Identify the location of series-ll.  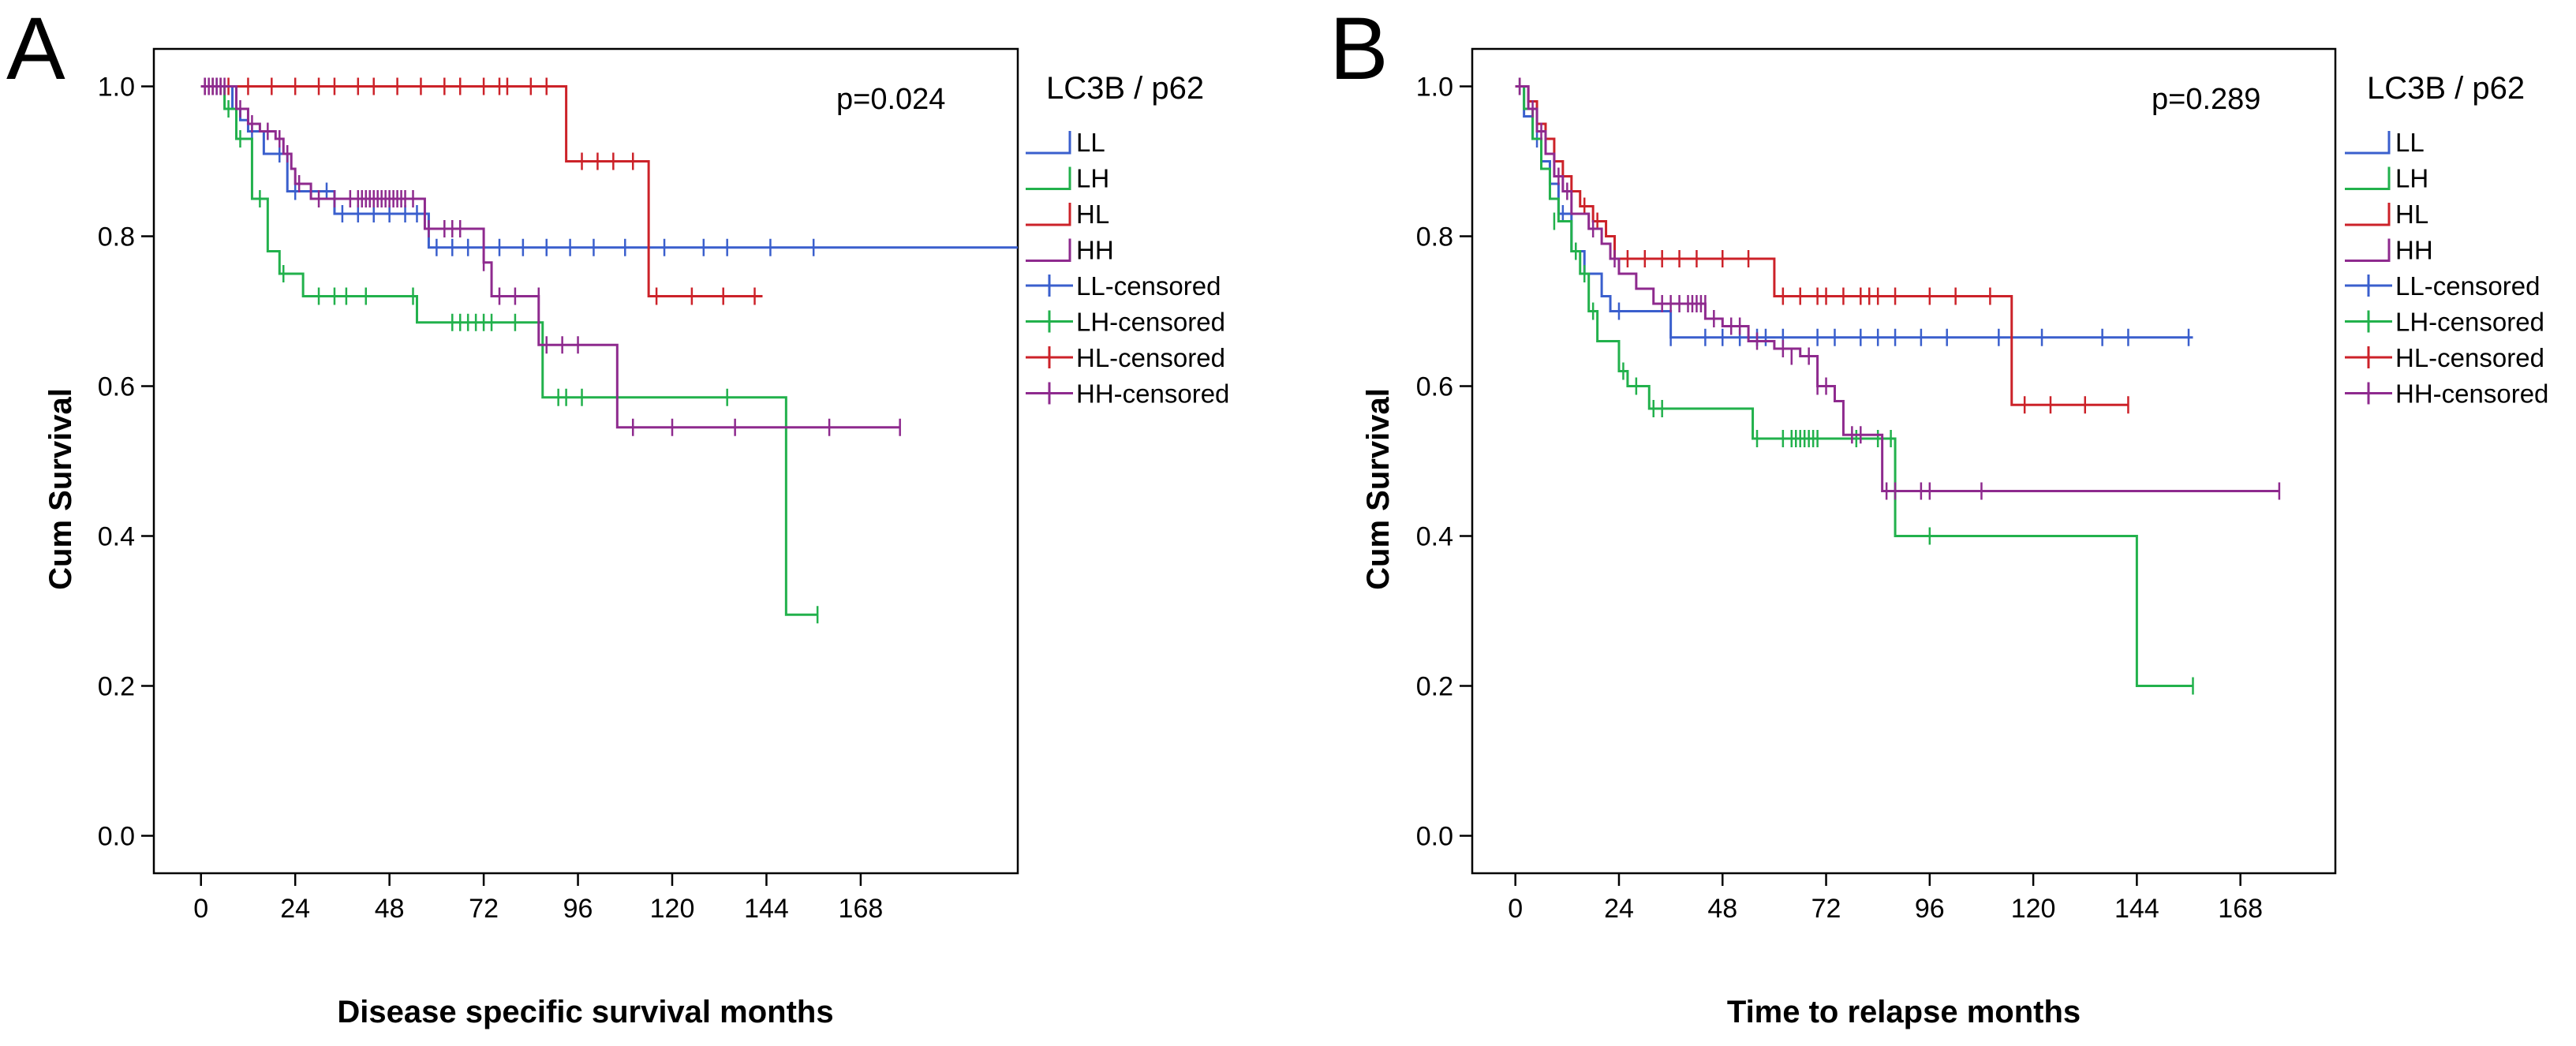
(1854, 211).